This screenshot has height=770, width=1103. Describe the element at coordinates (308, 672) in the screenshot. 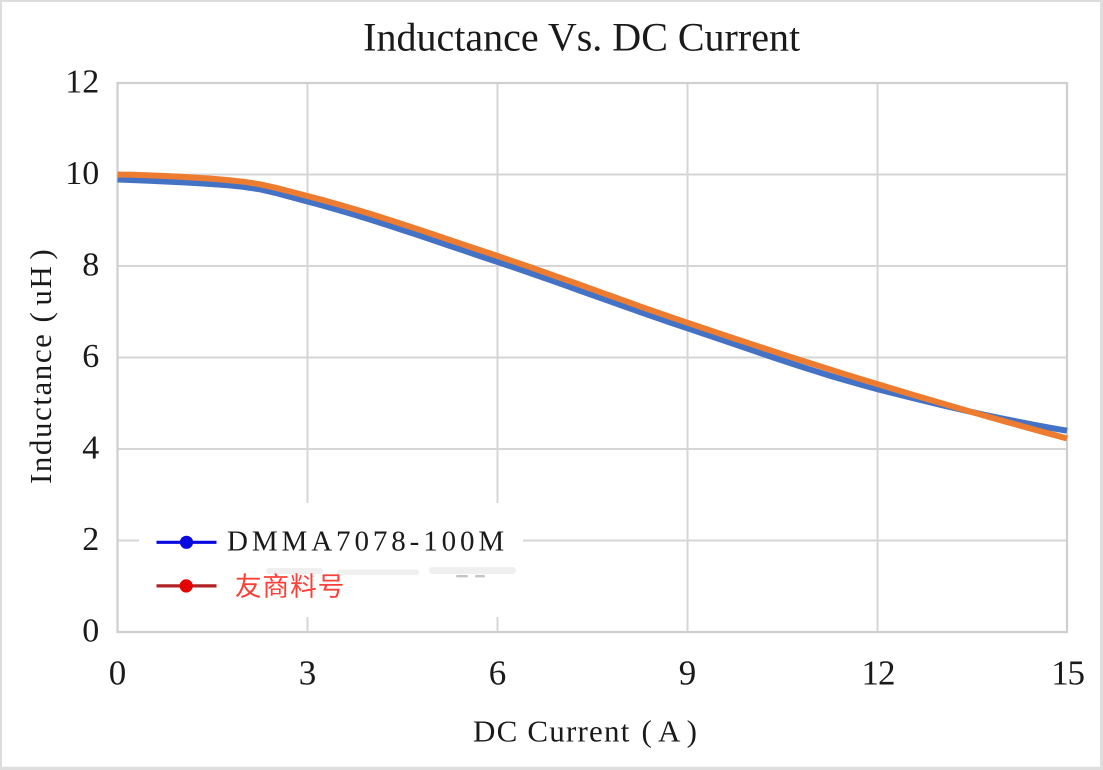

I see `svg-text: 3` at that location.